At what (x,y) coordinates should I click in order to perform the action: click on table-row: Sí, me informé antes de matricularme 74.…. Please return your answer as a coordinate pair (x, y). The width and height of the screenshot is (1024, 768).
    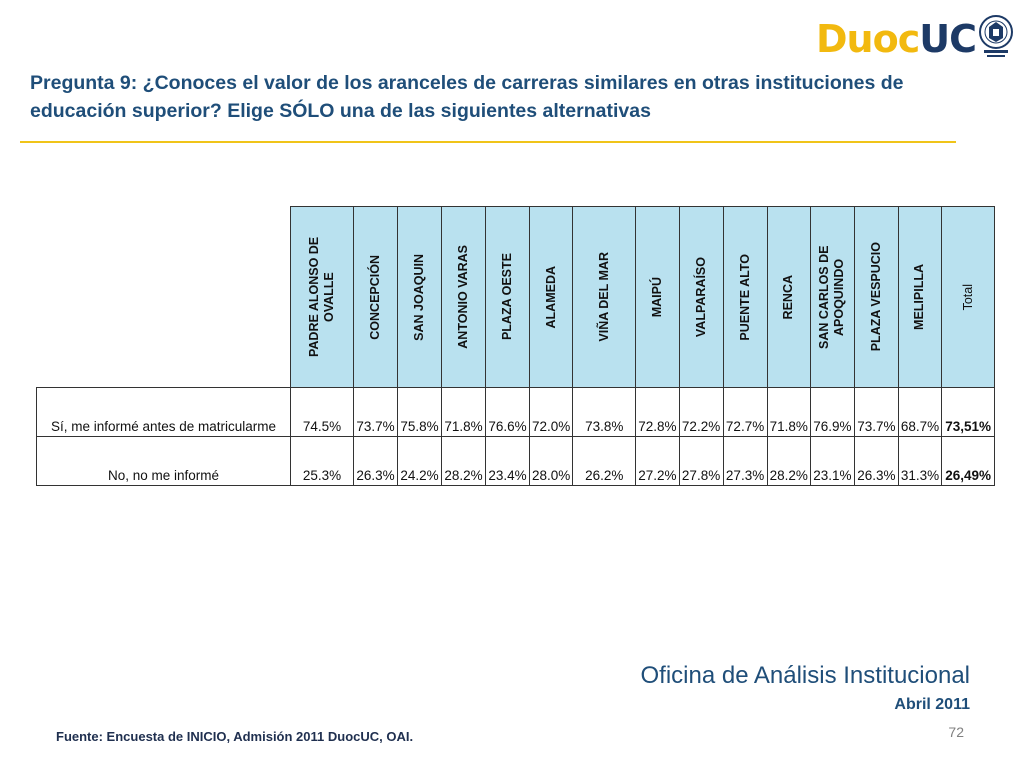
    Looking at the image, I should click on (516, 412).